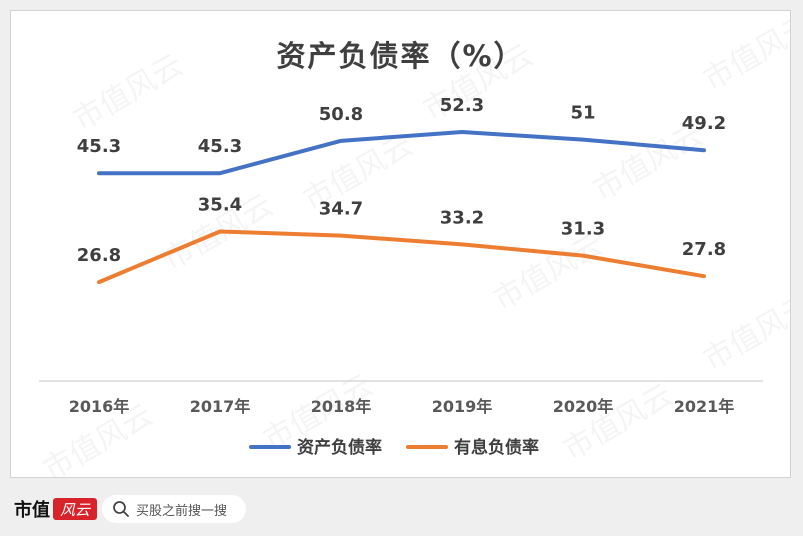  I want to click on search-box: 买股之前搜一搜, so click(174, 509).